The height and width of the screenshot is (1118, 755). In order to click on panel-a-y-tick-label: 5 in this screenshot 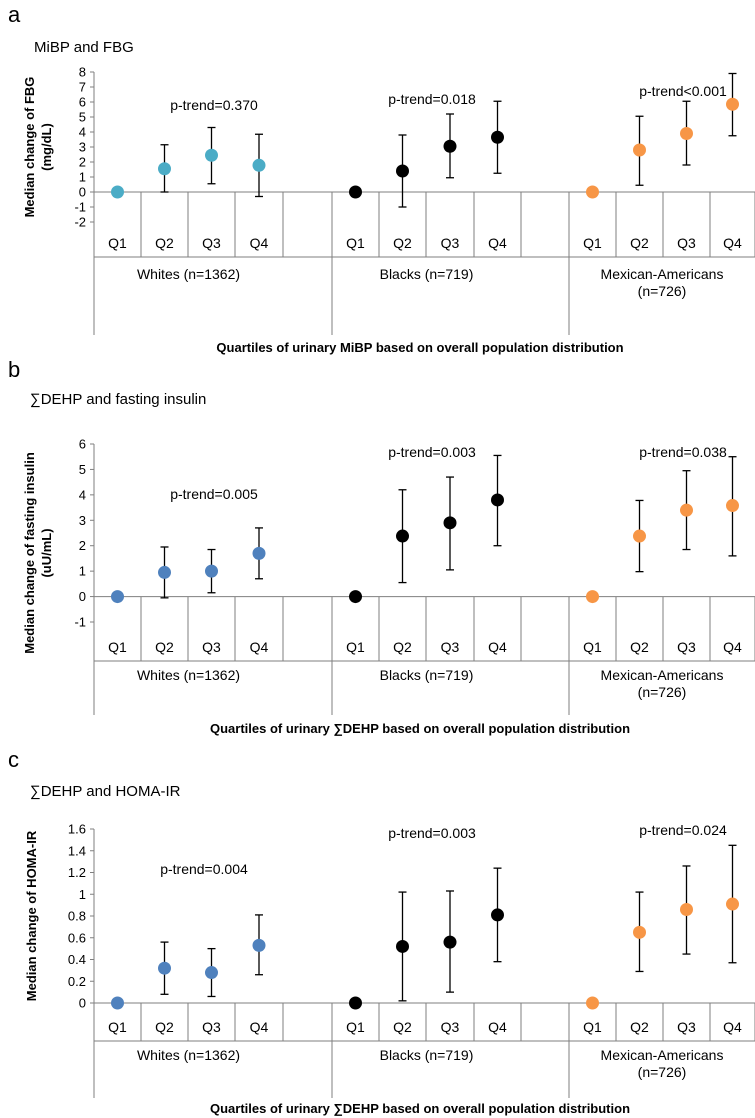, I will do `click(82, 117)`.